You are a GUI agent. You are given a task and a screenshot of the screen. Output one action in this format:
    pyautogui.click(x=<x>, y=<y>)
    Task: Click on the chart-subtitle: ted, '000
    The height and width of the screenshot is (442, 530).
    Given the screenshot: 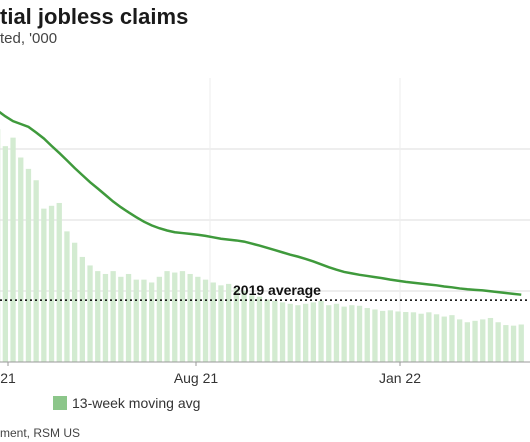 What is the action you would take?
    pyautogui.click(x=29, y=38)
    